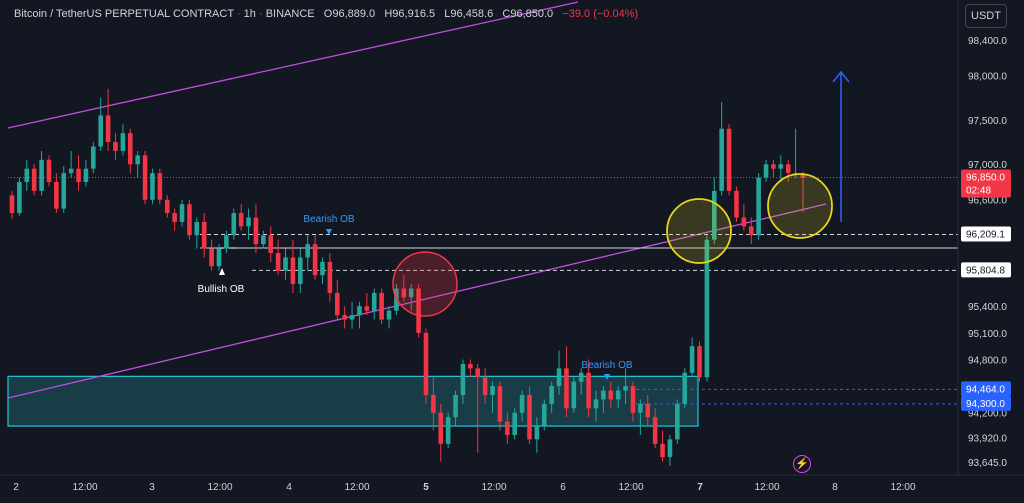 Image resolution: width=1024 pixels, height=503 pixels. I want to click on interval: 1h, so click(249, 14).